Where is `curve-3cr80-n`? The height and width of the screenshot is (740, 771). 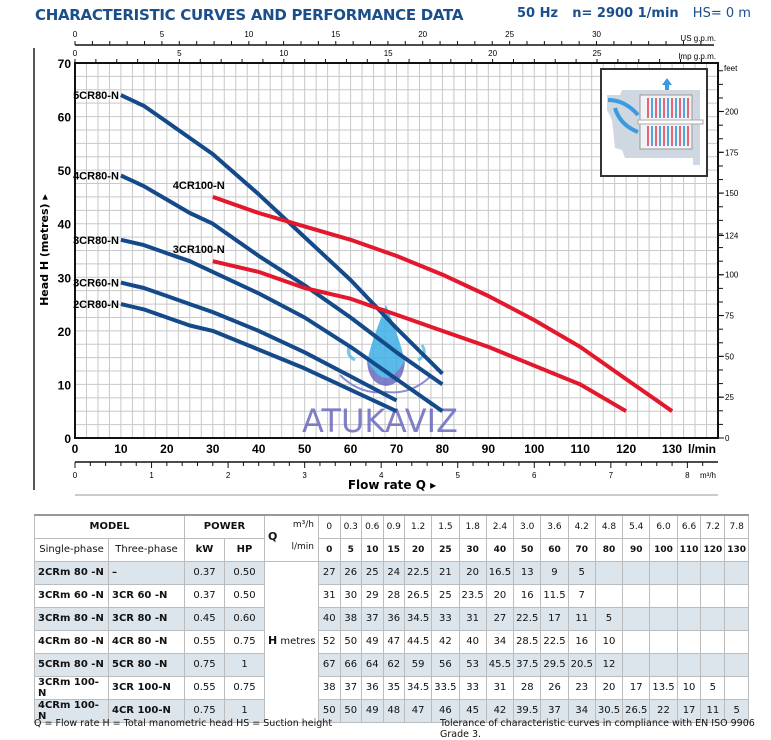
curve-3cr80-n is located at coordinates (282, 325).